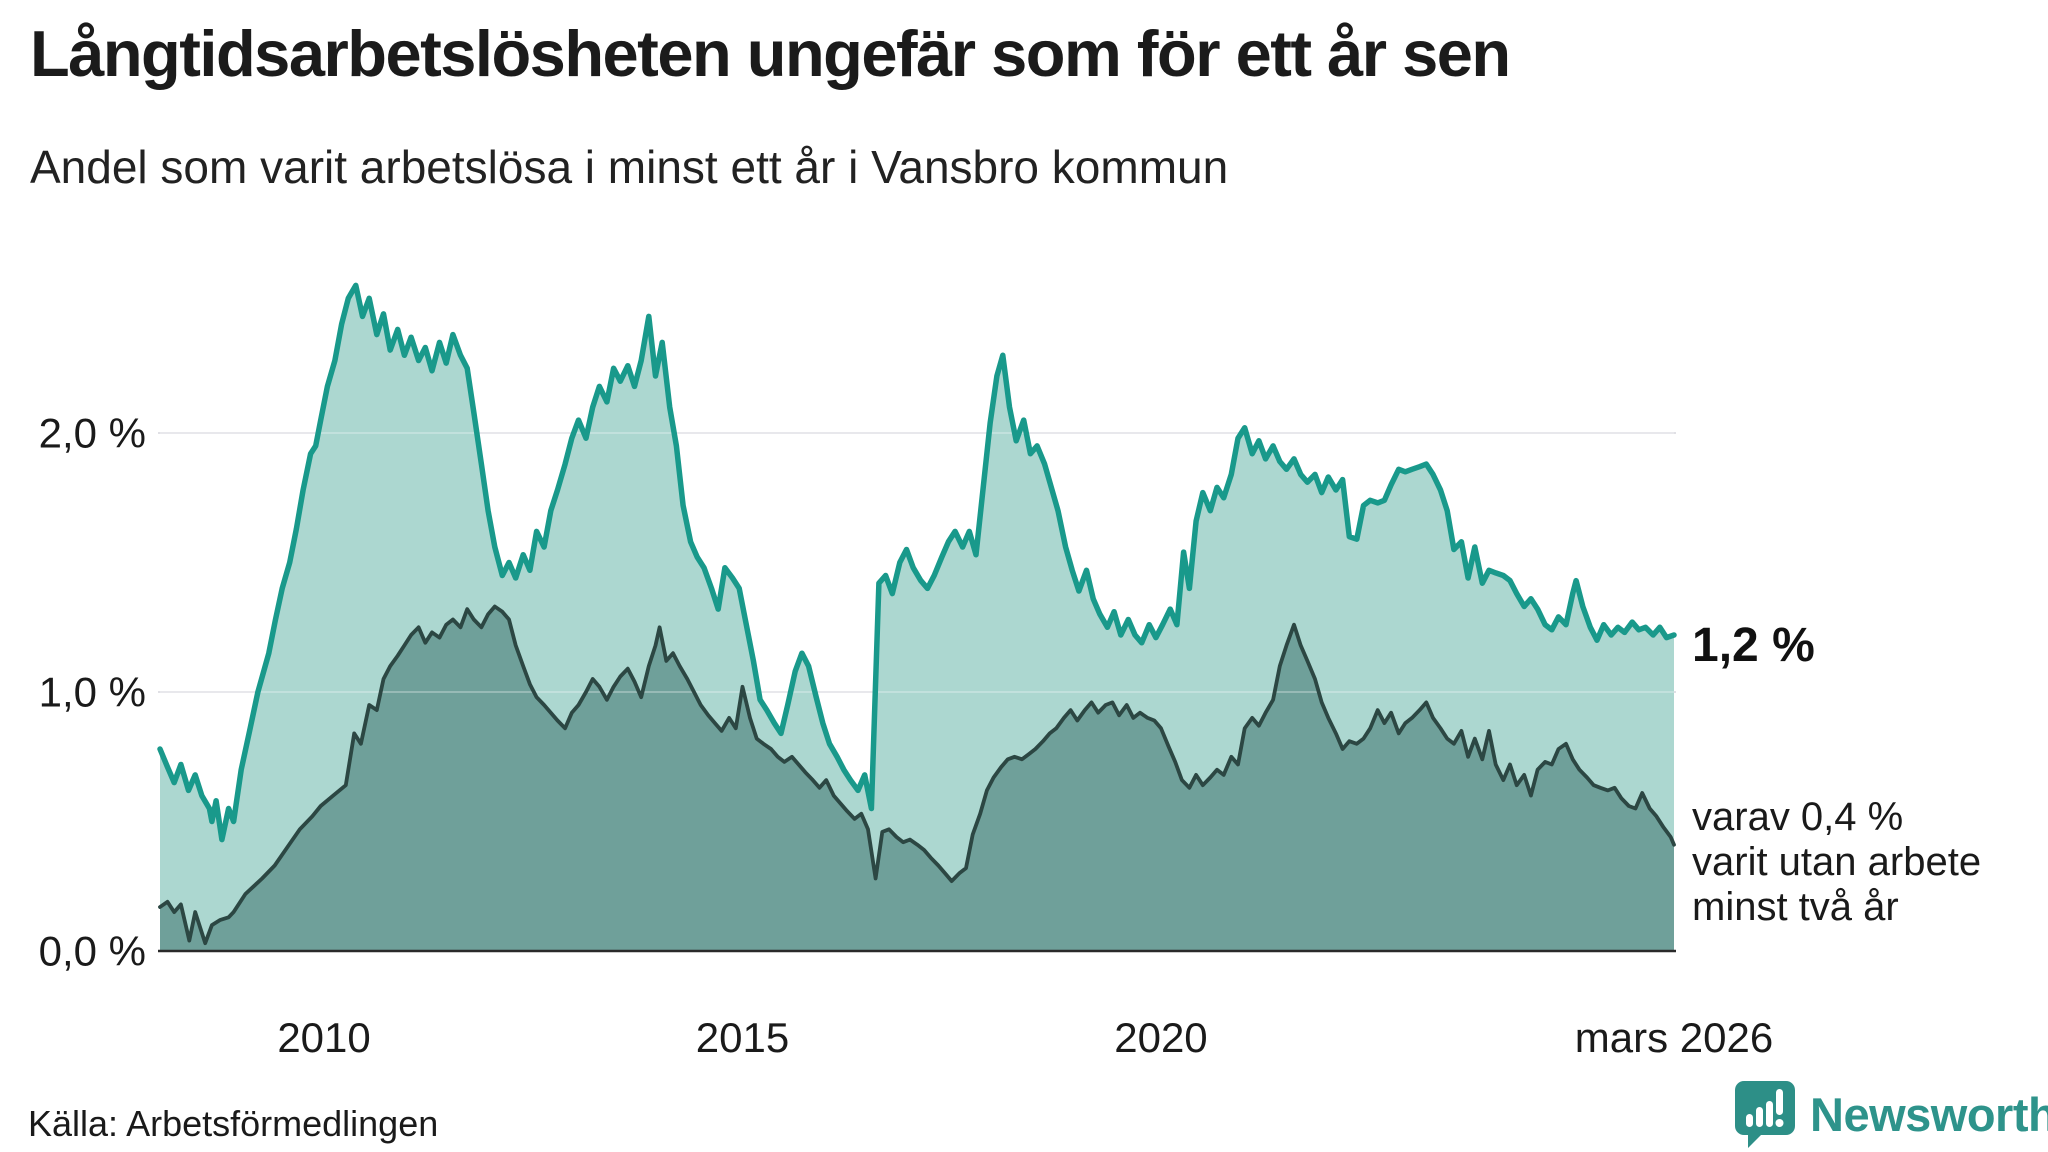  What do you see at coordinates (323, 1037) in the screenshot?
I see `x-tick-label: 2010` at bounding box center [323, 1037].